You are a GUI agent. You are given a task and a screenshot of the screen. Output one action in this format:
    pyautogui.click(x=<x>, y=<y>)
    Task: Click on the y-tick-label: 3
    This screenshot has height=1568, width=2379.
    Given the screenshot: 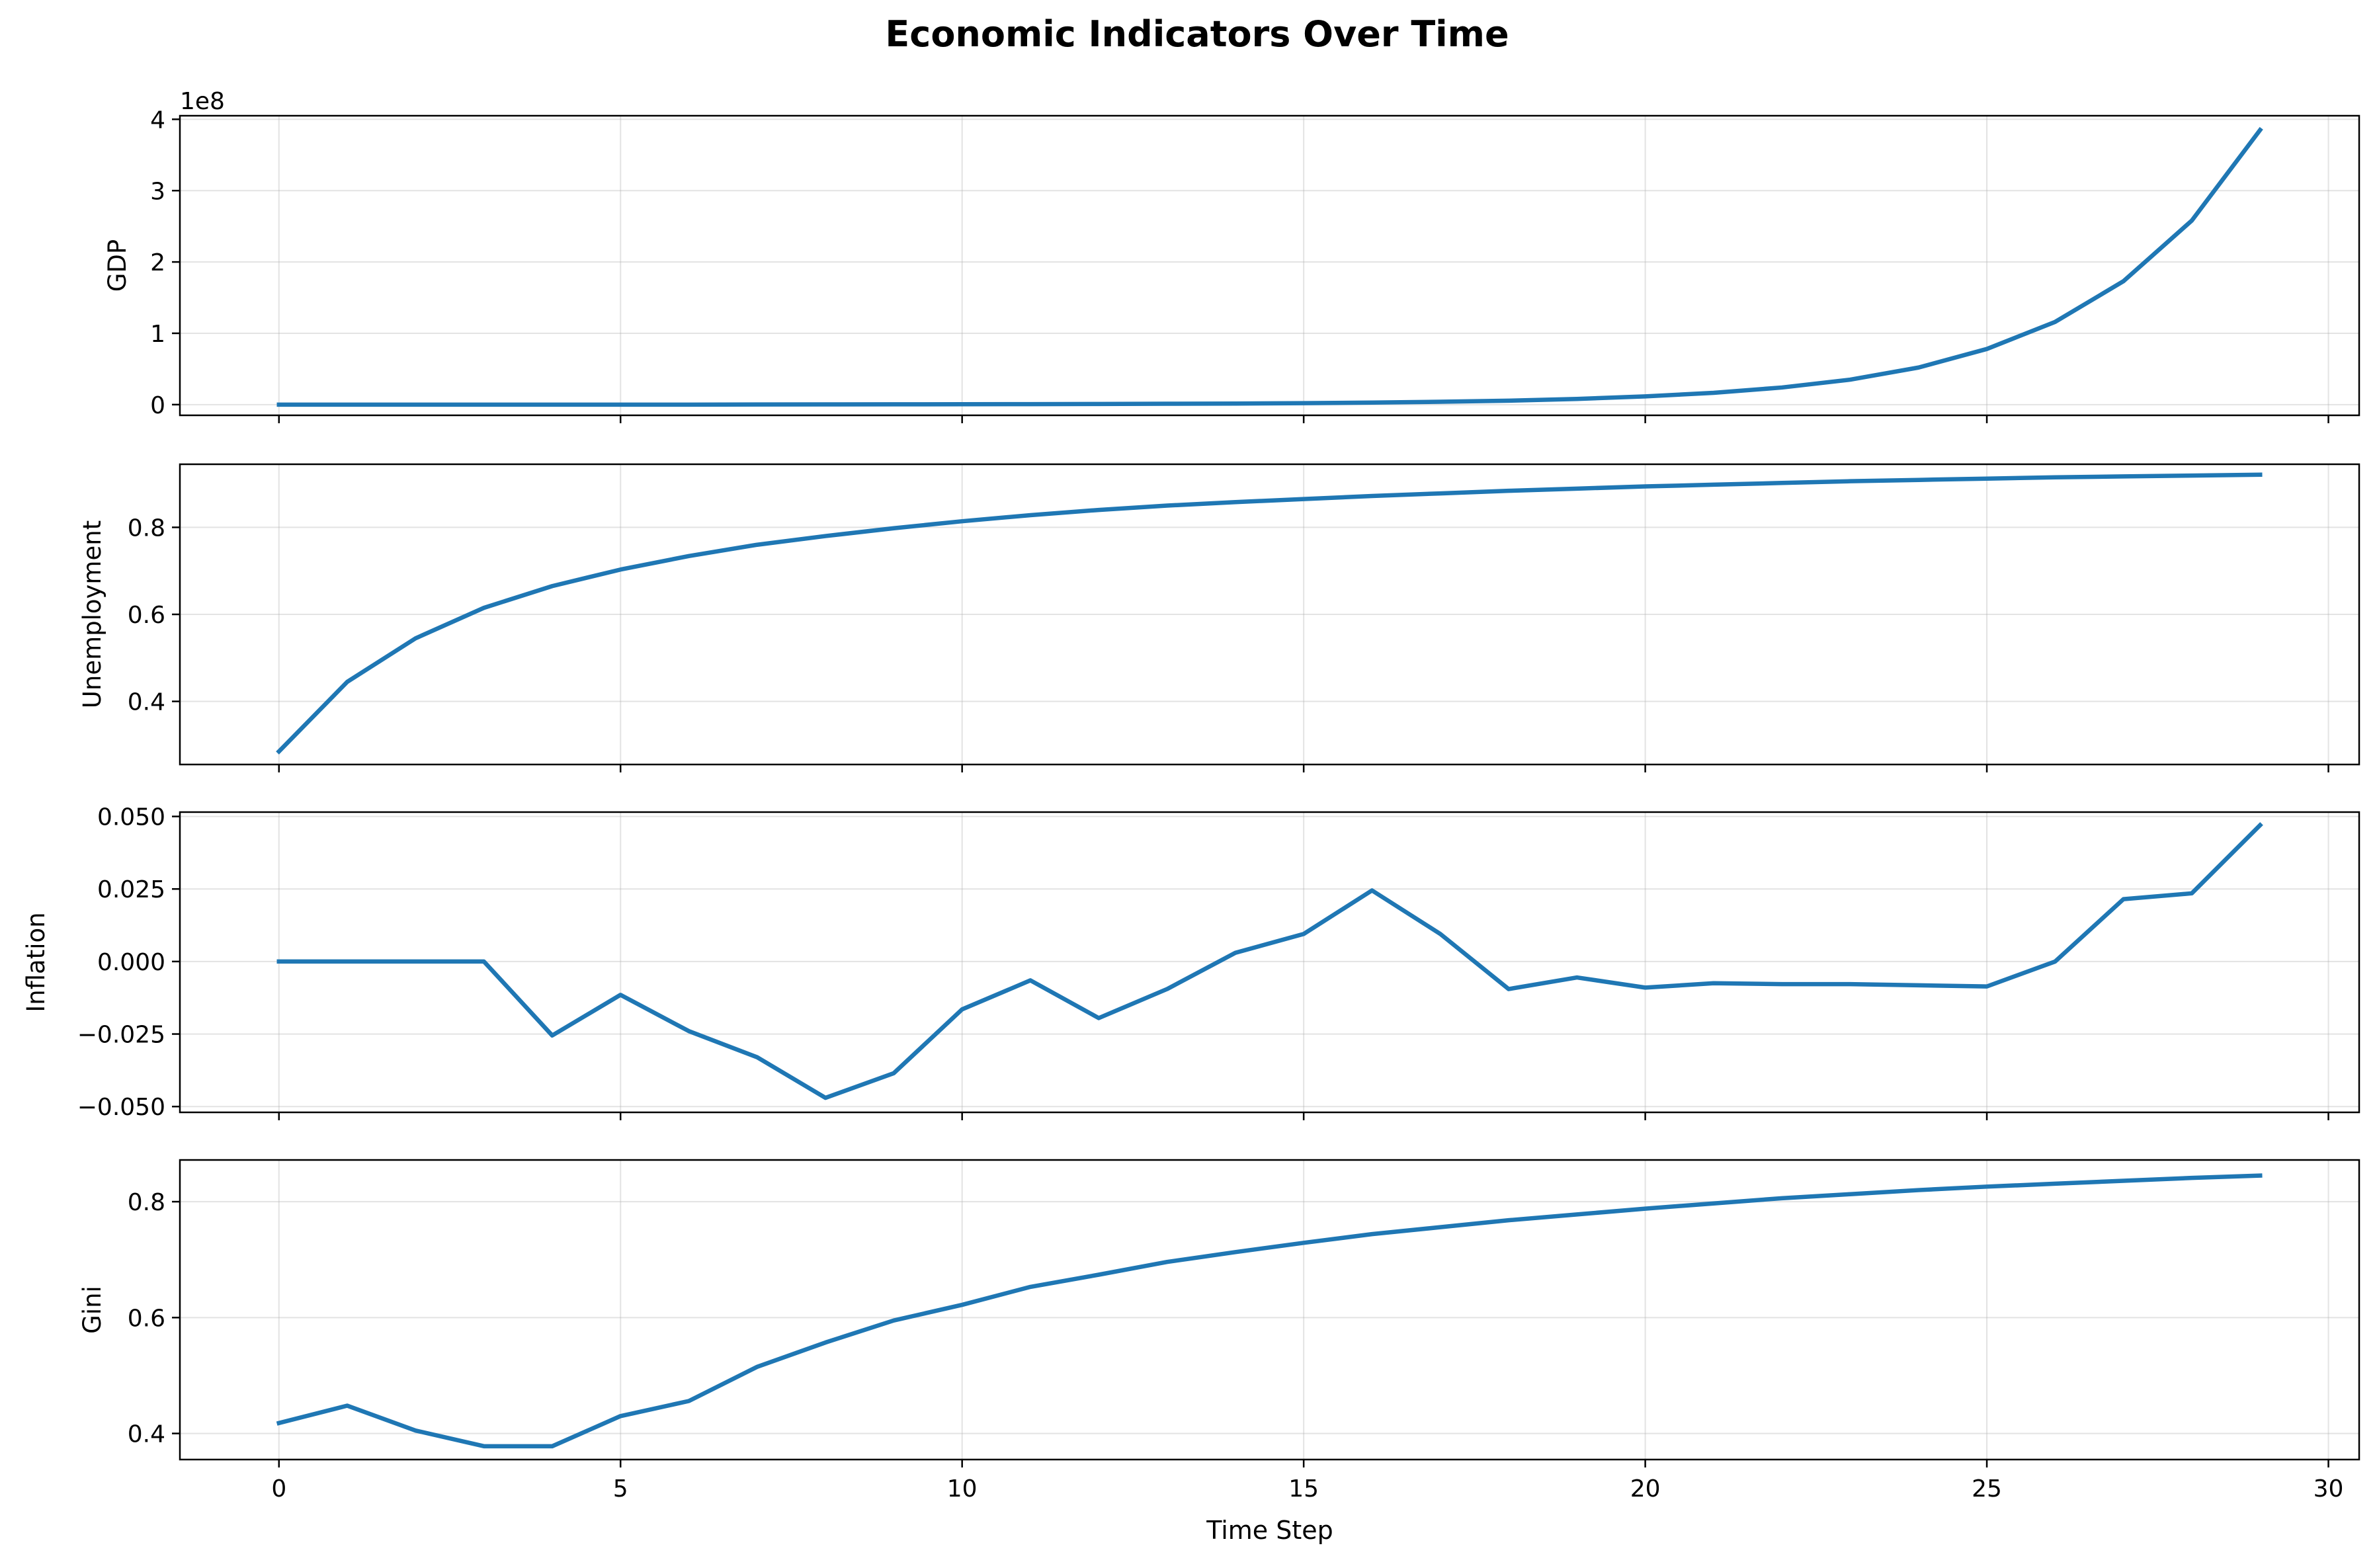 What is the action you would take?
    pyautogui.click(x=157, y=191)
    